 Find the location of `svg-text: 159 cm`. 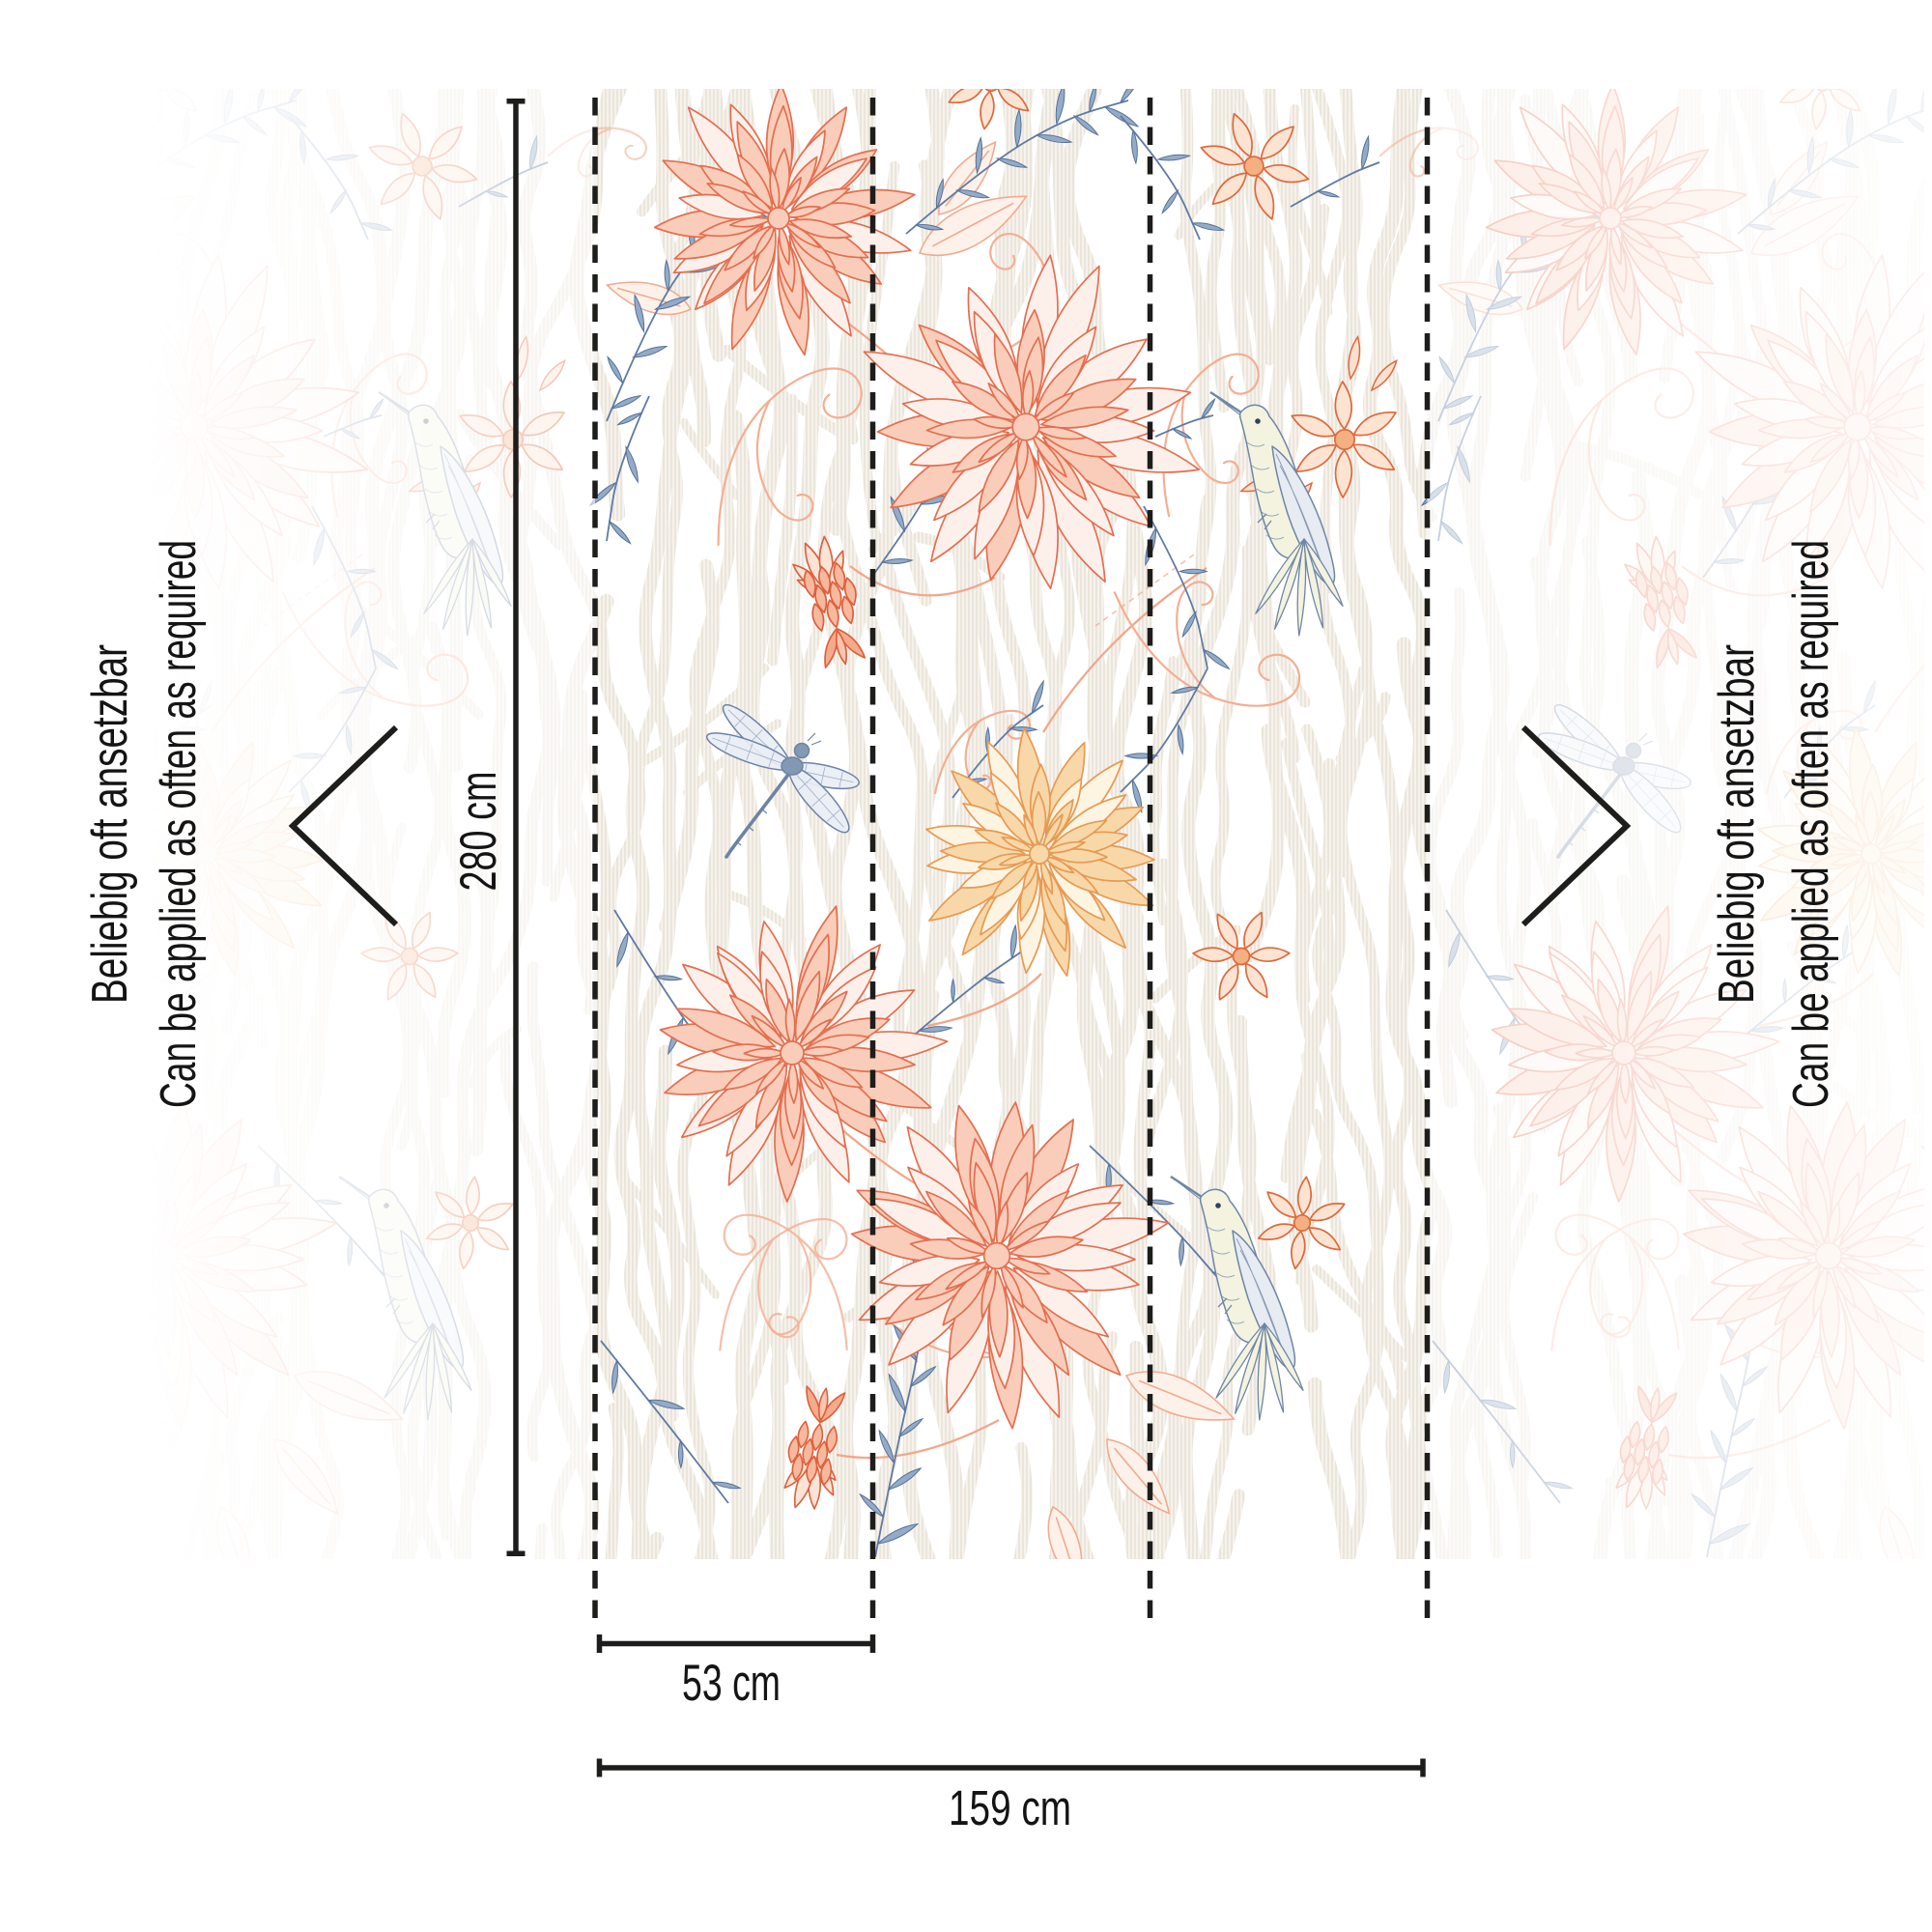

svg-text: 159 cm is located at coordinates (1010, 1807).